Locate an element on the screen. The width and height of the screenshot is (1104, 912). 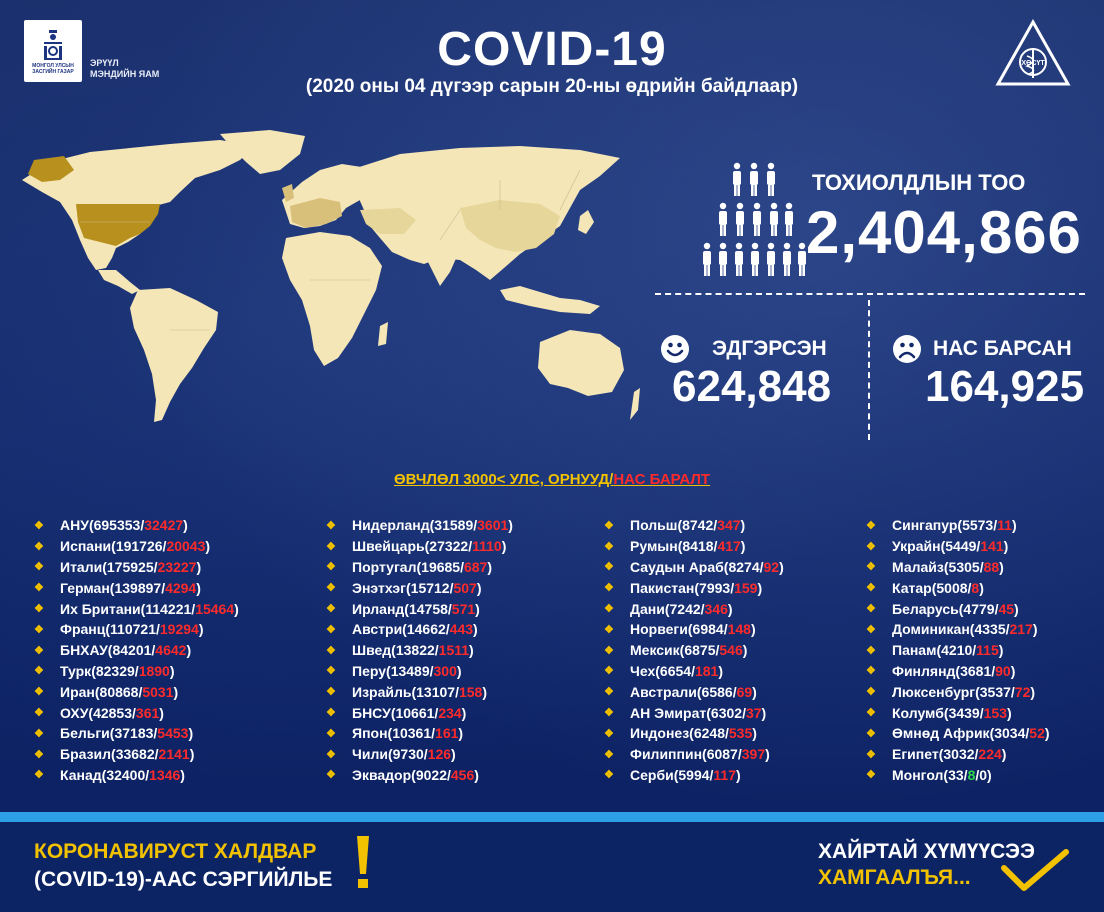
people-group-icon is located at coordinates (754, 179).